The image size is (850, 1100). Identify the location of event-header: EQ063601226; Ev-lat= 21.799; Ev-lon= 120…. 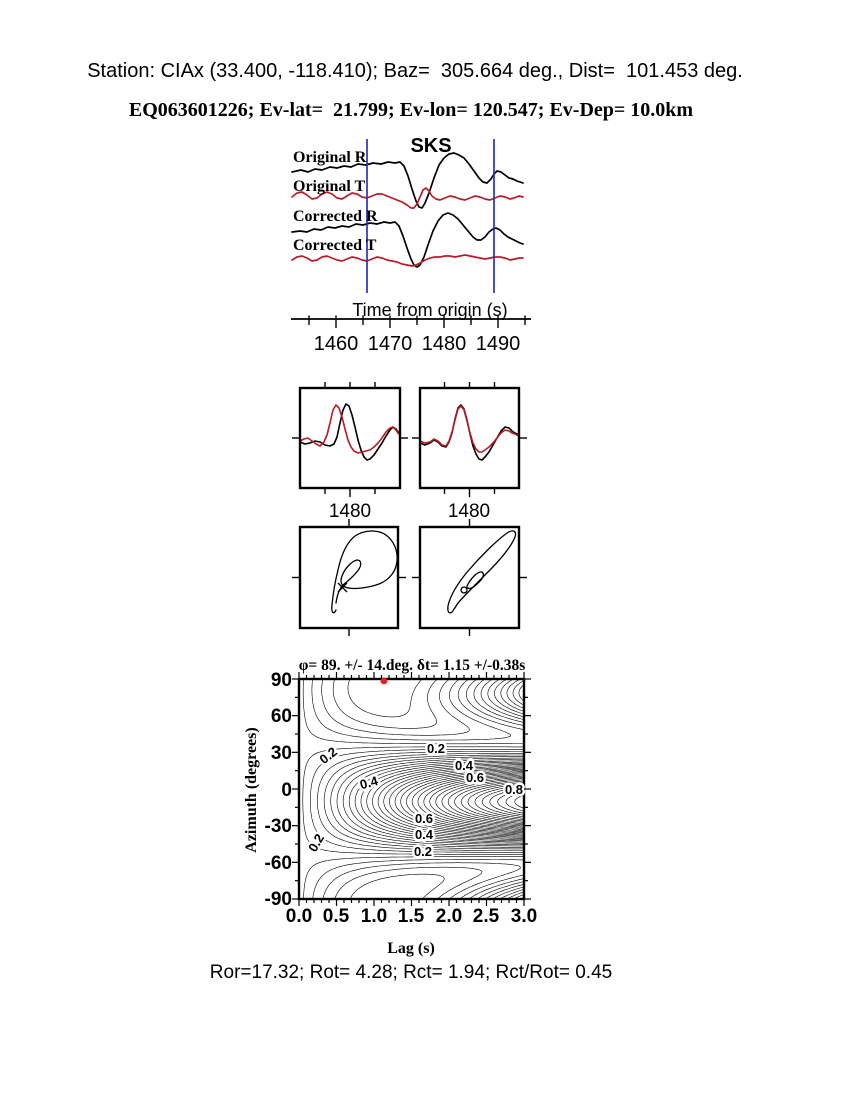
(411, 110).